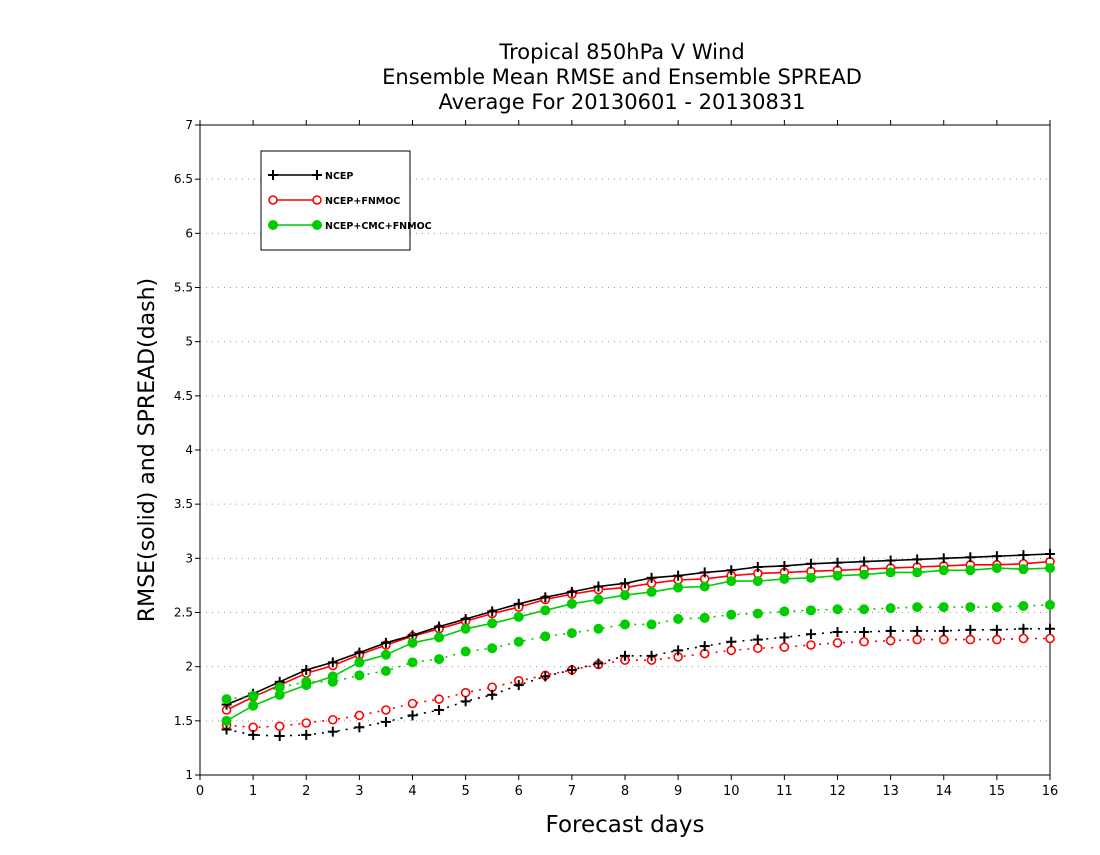  I want to click on y-tick-label-2: 2, so click(189, 667).